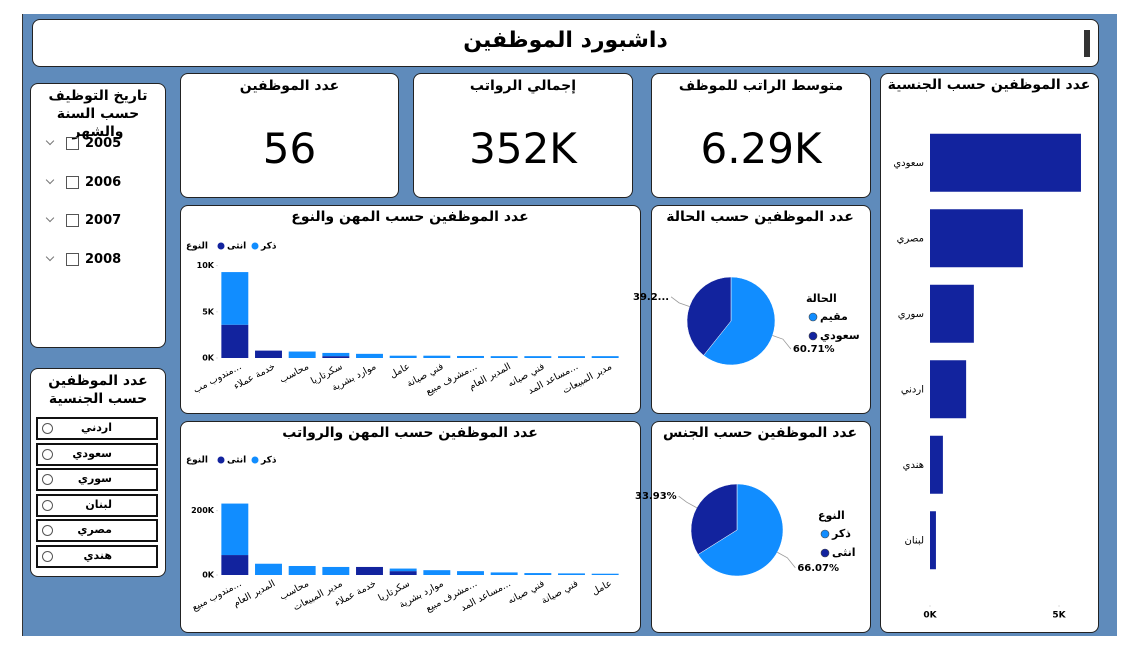  I want to click on slicer-item-label: 2007, so click(103, 220).